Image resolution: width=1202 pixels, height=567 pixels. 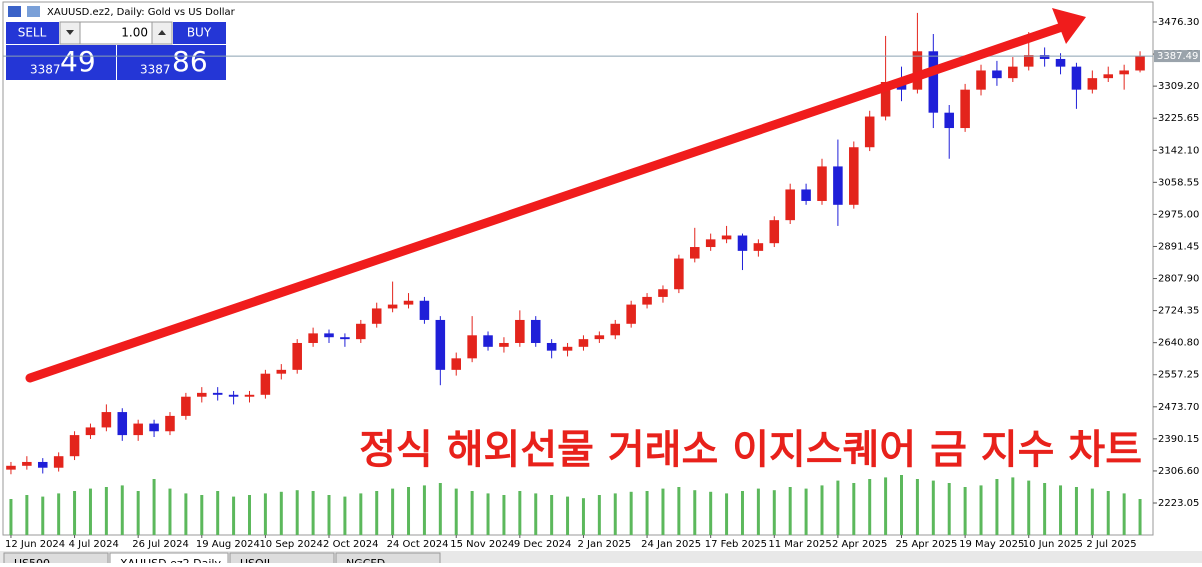 I want to click on buy-price-small: 3387, so click(x=155, y=70).